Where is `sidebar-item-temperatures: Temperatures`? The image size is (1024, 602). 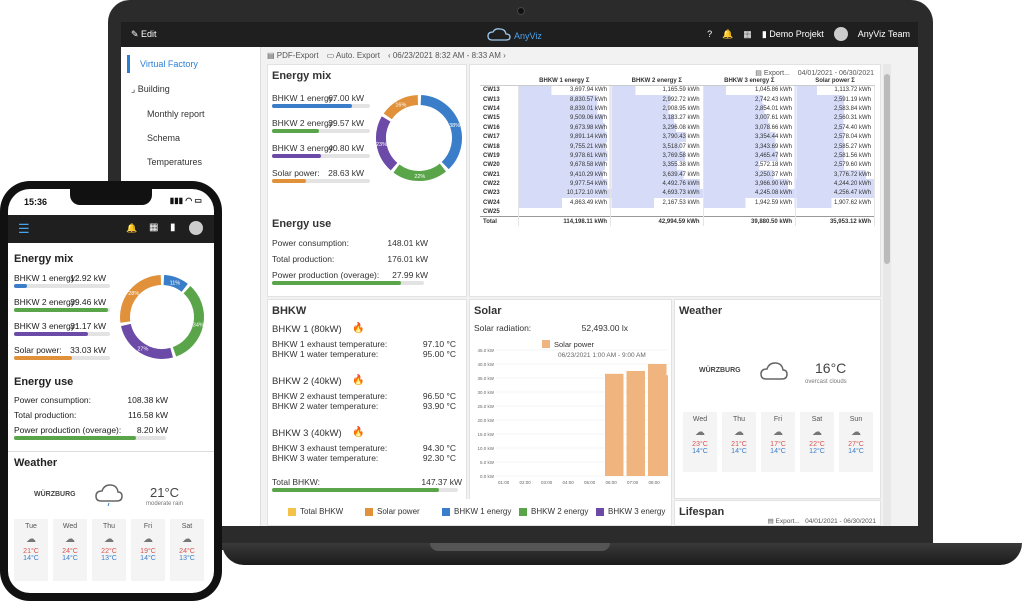
sidebar-item-temperatures: Temperatures is located at coordinates (174, 162).